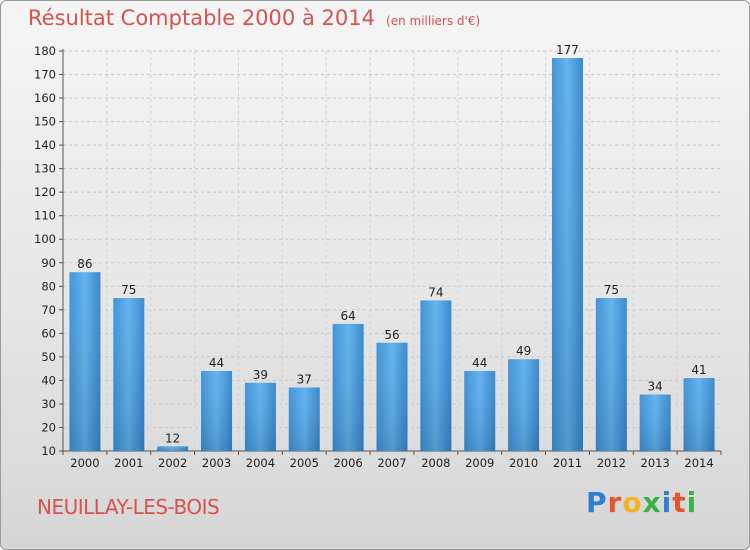  I want to click on x-tick-label: 2007, so click(391, 463).